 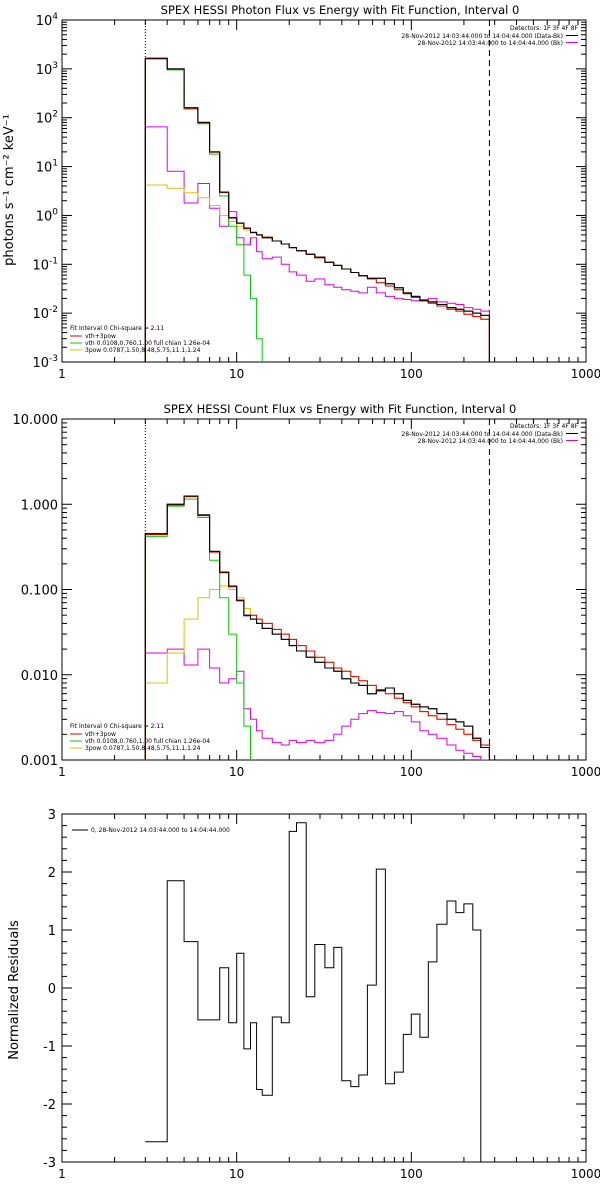 What do you see at coordinates (100, 336) in the screenshot?
I see `chart-1-legend-sum-text: vth+3pow` at bounding box center [100, 336].